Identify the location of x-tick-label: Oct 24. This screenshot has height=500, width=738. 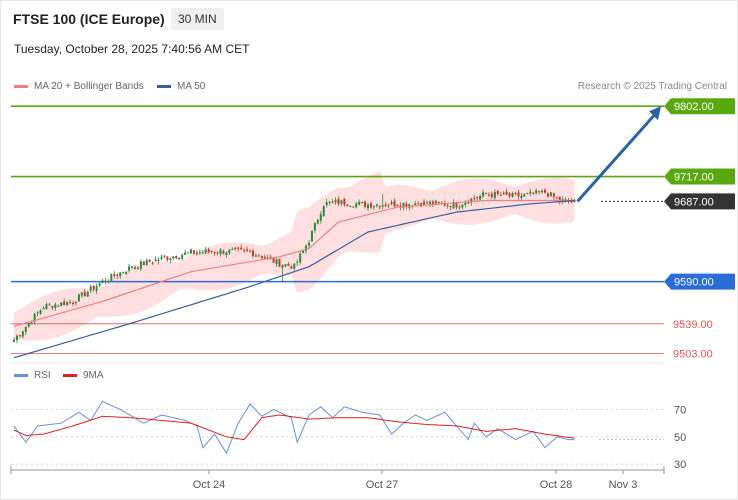
(209, 485).